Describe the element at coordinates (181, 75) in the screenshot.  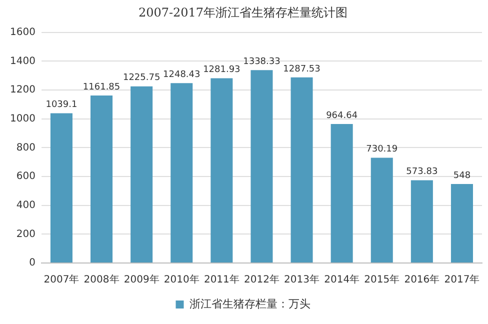
I see `data-label: 1248.43` at that location.